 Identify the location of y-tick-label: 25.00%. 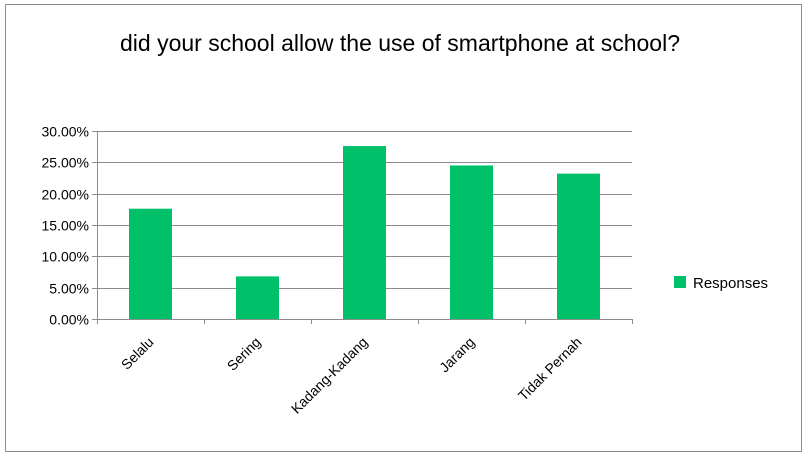
(65, 163).